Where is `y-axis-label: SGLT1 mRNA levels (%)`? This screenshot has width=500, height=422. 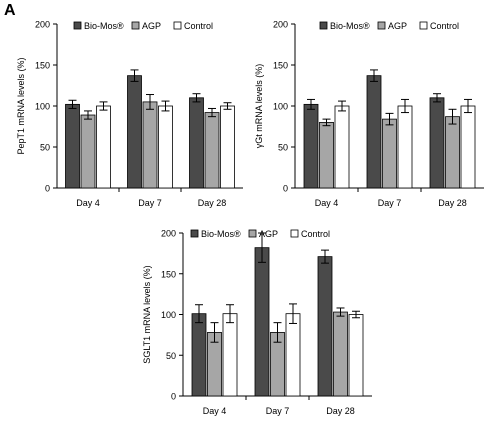 y-axis-label: SGLT1 mRNA levels (%) is located at coordinates (147, 314).